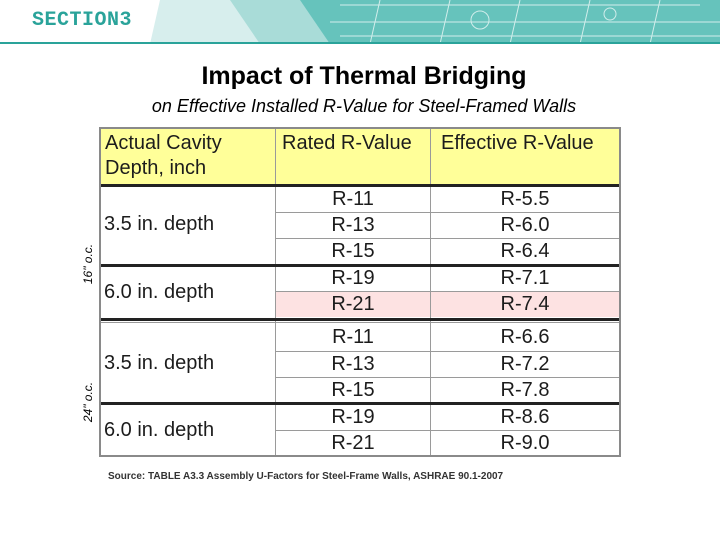 This screenshot has width=720, height=540. Describe the element at coordinates (525, 156) in the screenshot. I see `header-effective-r-value: Effective R-Value` at that location.